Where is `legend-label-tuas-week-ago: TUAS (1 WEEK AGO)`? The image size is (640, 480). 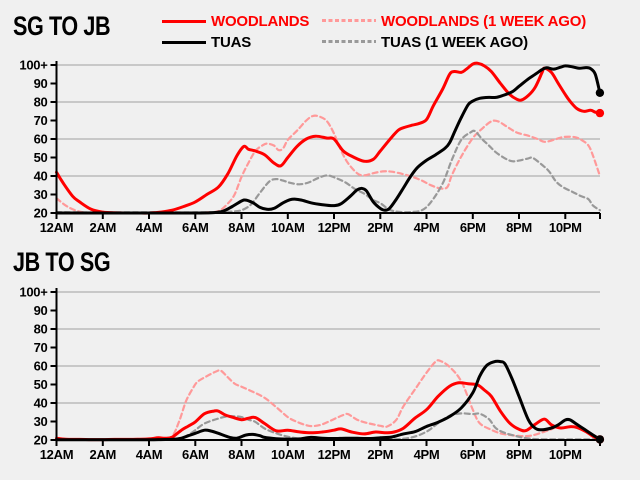
legend-label-tuas-week-ago: TUAS (1 WEEK AGO) is located at coordinates (454, 42).